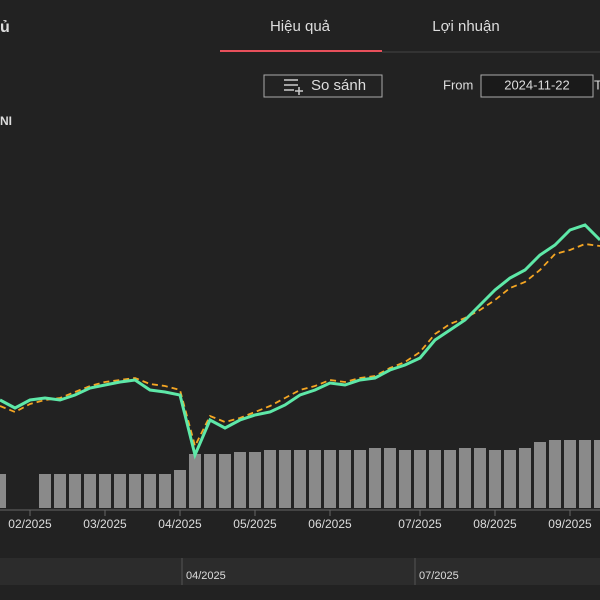  What do you see at coordinates (105, 524) in the screenshot?
I see `x-tick-label: 03/2025` at bounding box center [105, 524].